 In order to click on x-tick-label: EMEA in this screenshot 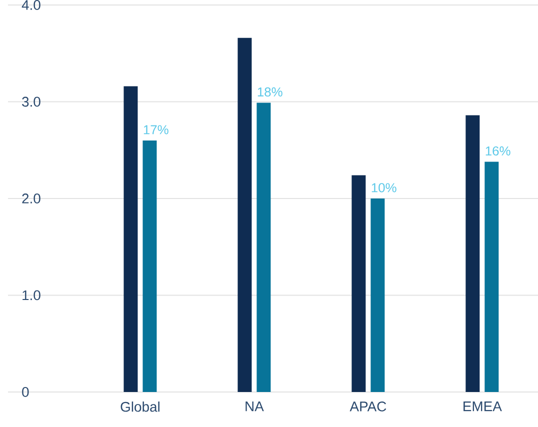, I will do `click(483, 407)`.